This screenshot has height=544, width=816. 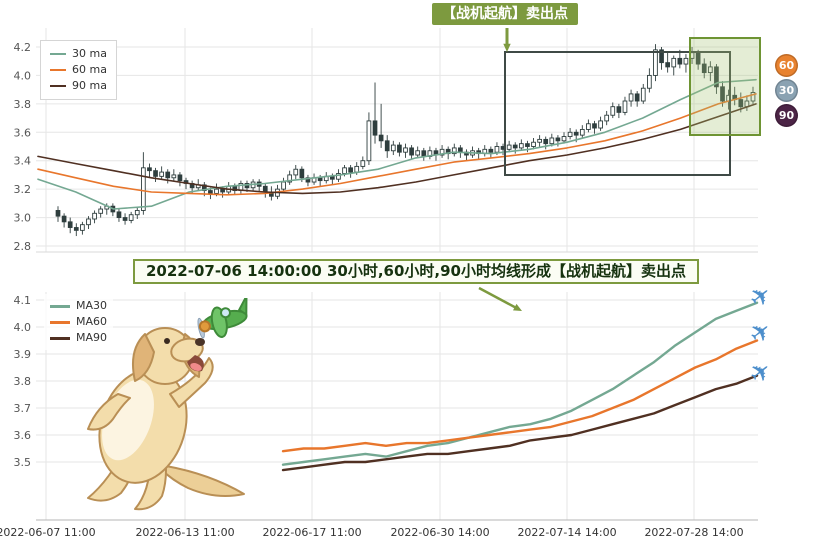 I want to click on legend-label: 90 ma, so click(x=89, y=85).